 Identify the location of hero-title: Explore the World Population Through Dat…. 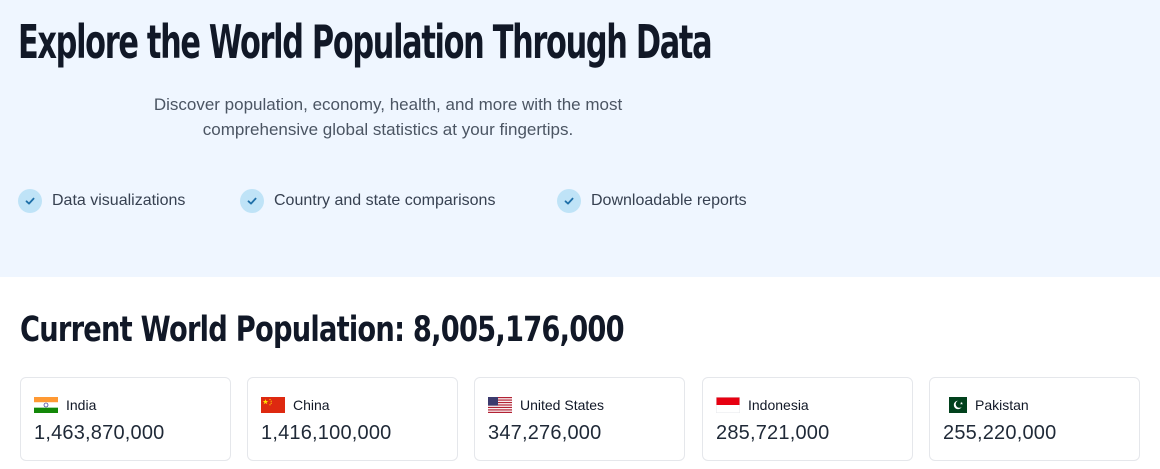
(365, 42).